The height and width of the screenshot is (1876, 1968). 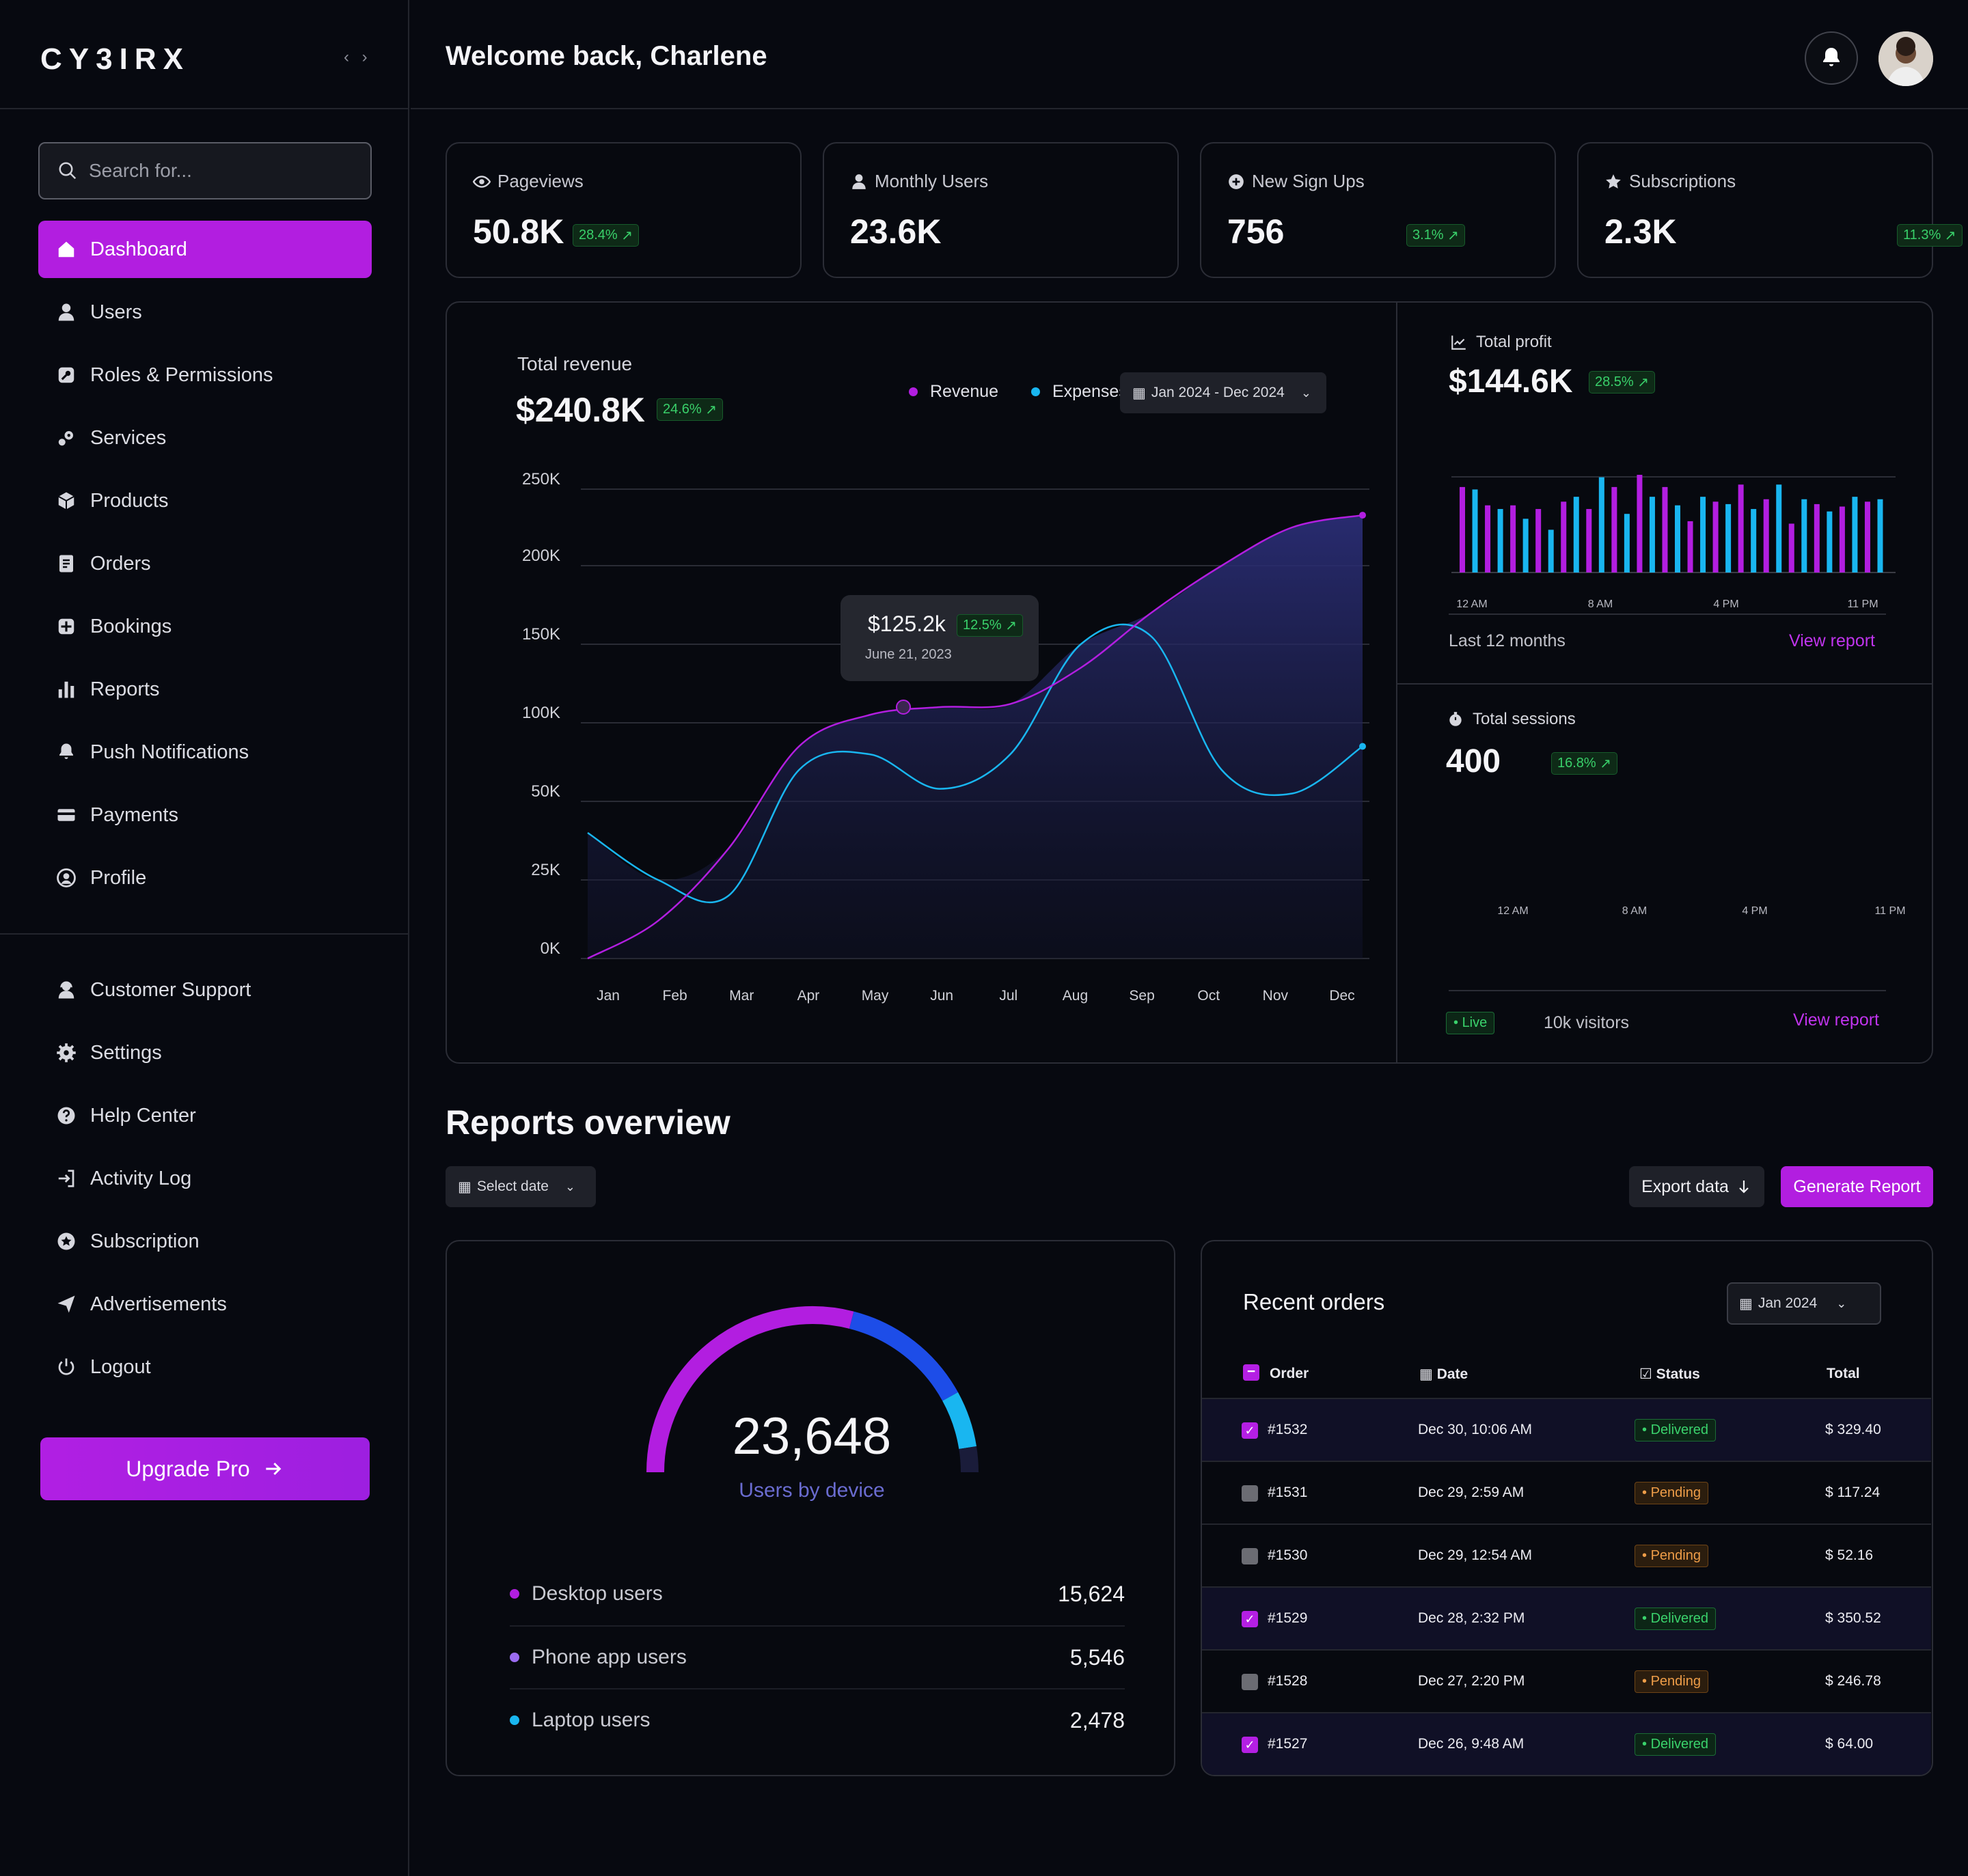 What do you see at coordinates (205, 1468) in the screenshot?
I see `upgrade-pro-button: Upgrade Pro` at bounding box center [205, 1468].